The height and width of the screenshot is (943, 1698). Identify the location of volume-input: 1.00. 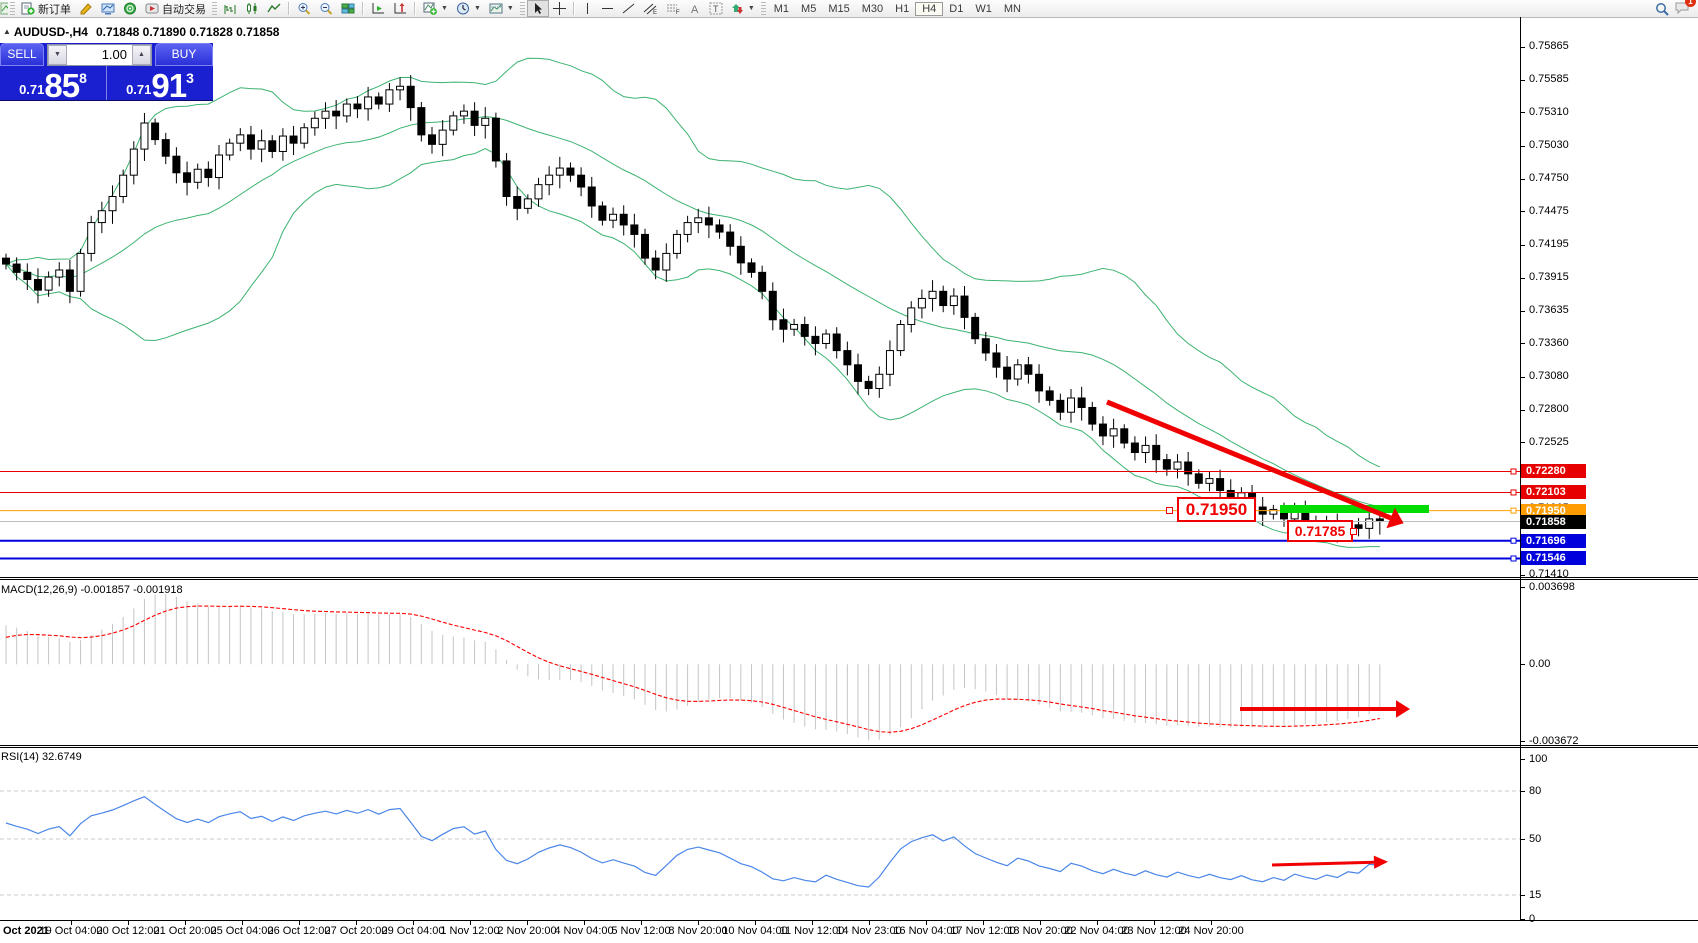
(114, 54).